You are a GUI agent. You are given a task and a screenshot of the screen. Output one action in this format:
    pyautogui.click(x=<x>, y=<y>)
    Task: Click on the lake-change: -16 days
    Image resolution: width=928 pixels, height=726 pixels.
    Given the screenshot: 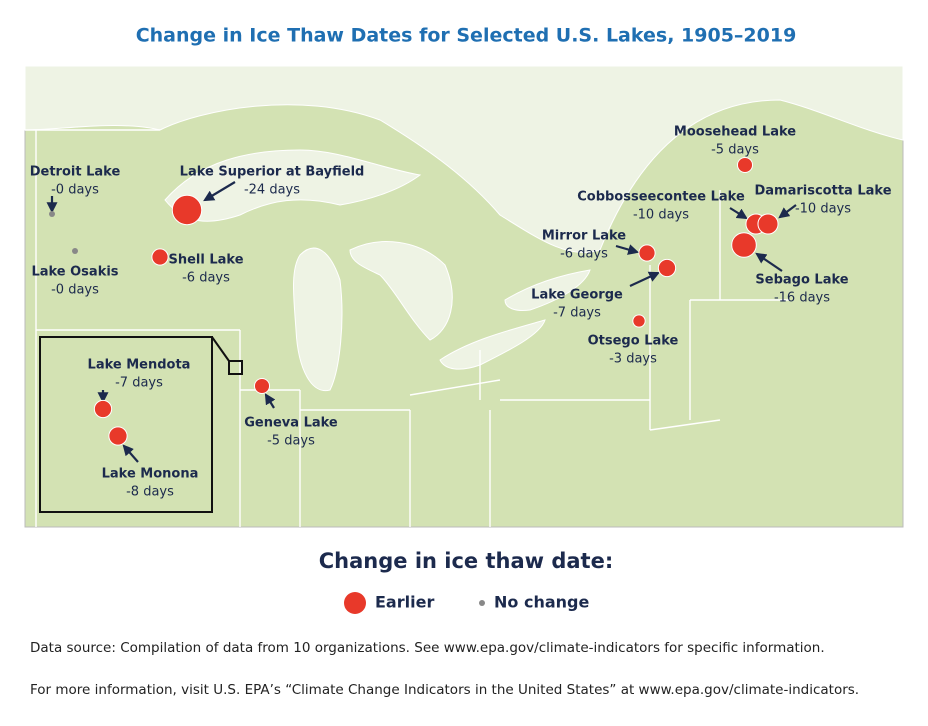 What is the action you would take?
    pyautogui.click(x=802, y=298)
    